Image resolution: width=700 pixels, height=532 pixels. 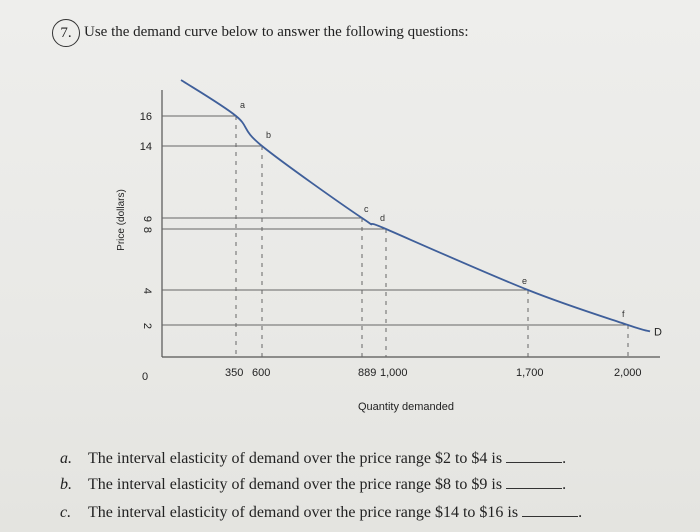 What do you see at coordinates (66, 33) in the screenshot?
I see `question-number: 7.` at bounding box center [66, 33].